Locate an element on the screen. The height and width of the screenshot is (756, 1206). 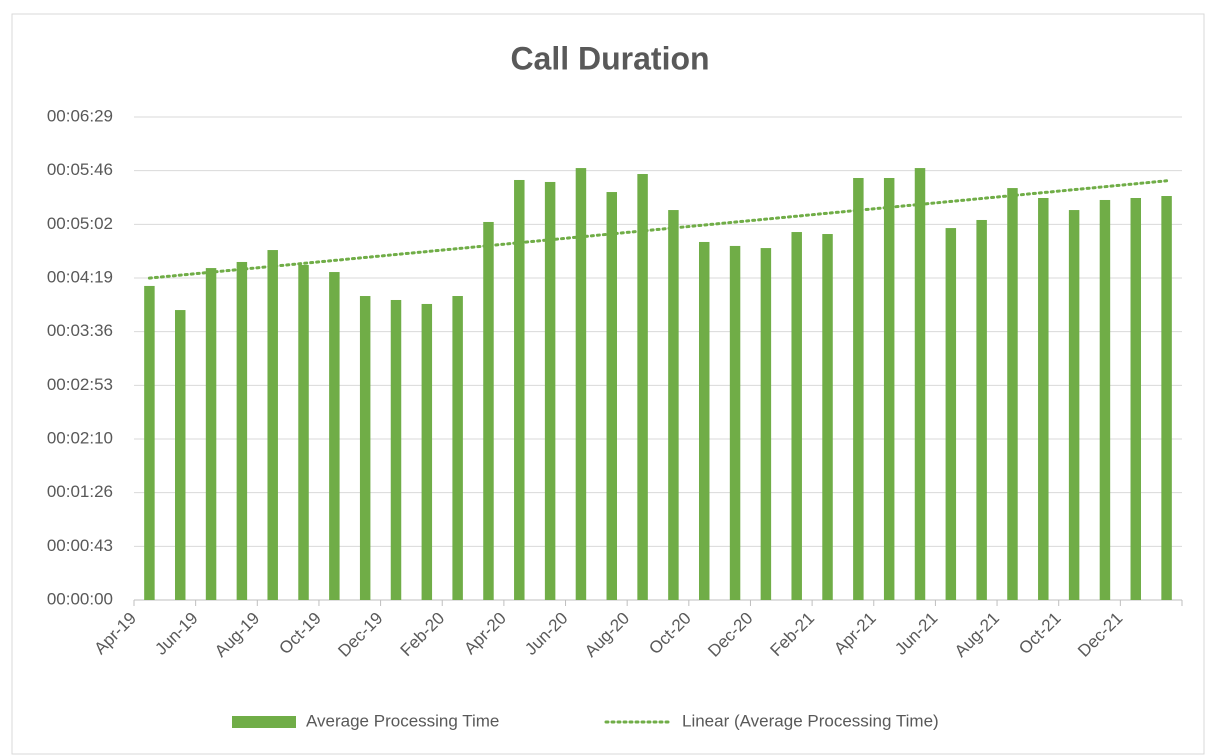
y-tick-label: 00:01:26 is located at coordinates (80, 491).